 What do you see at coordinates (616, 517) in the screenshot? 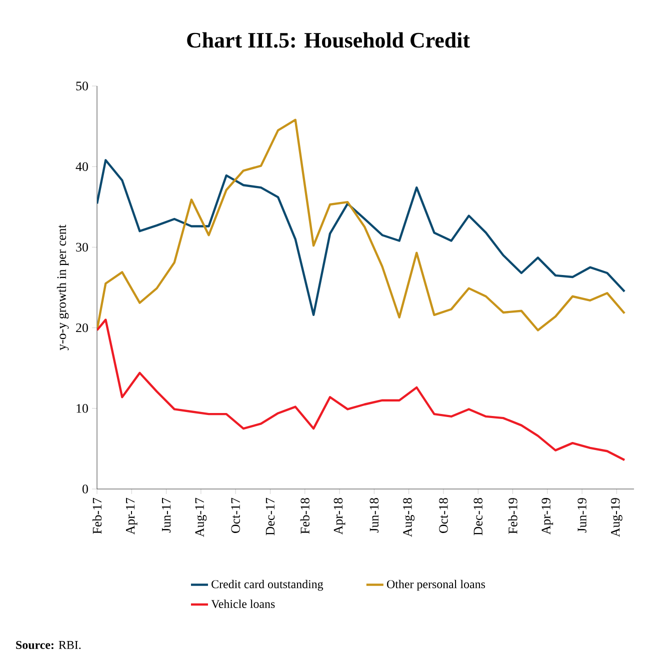
I see `x-tick-label: Aug-19` at bounding box center [616, 517].